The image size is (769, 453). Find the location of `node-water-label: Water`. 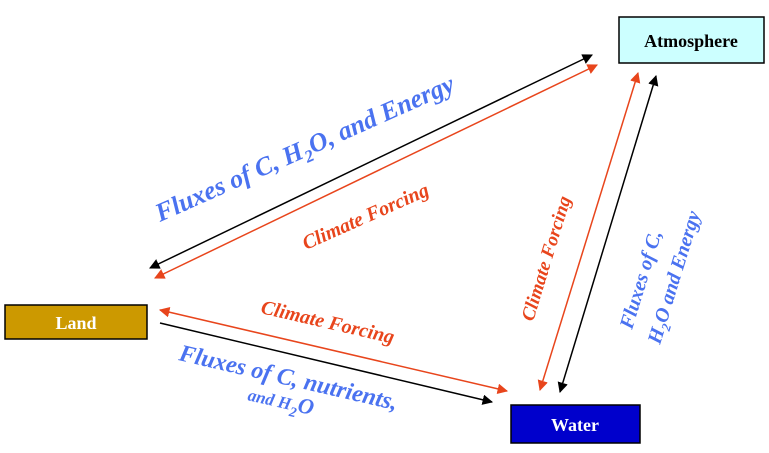

node-water-label: Water is located at coordinates (575, 425).